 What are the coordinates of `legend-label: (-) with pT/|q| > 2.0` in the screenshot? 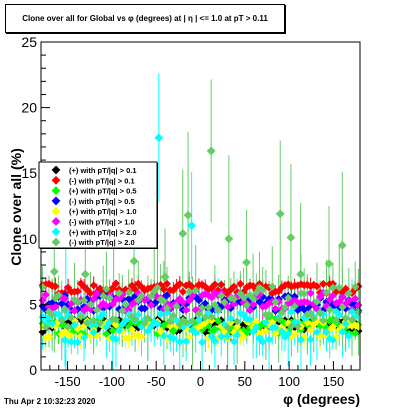 It's located at (102, 242).